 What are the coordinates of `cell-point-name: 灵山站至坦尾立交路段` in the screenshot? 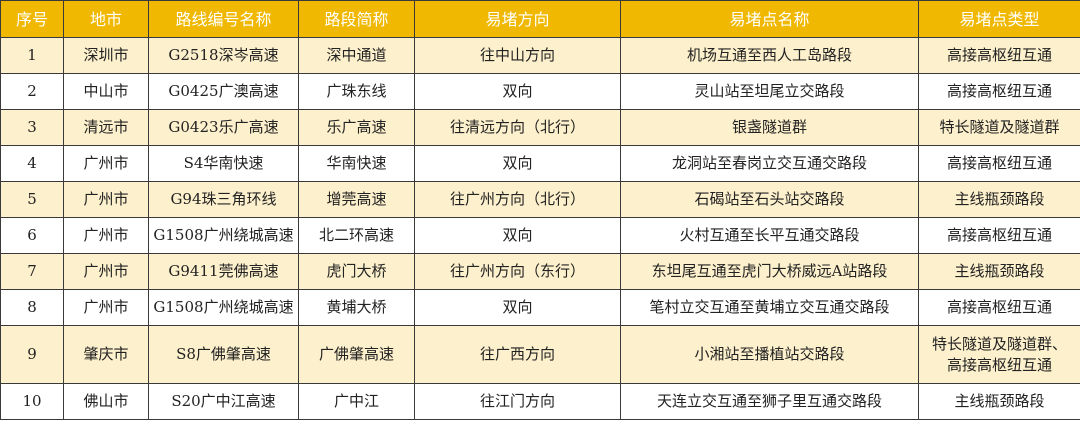 It's located at (769, 91).